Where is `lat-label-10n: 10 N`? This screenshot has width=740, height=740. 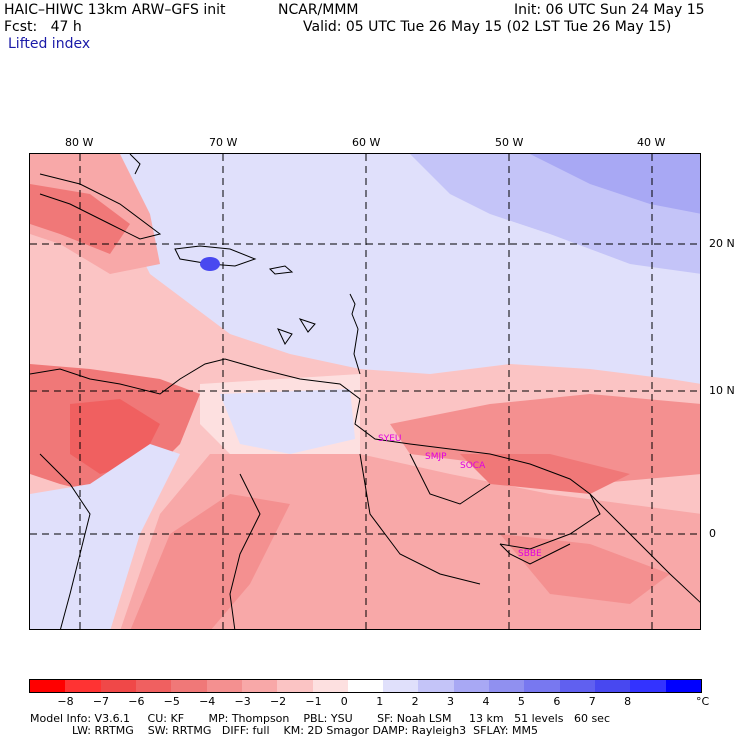
lat-label-10n: 10 N is located at coordinates (722, 390).